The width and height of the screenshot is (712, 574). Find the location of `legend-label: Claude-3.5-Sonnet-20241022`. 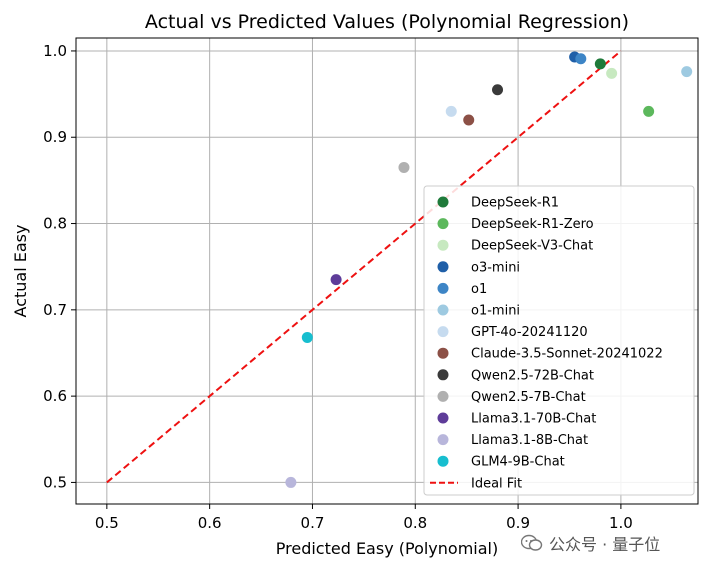

legend-label: Claude-3.5-Sonnet-20241022 is located at coordinates (567, 354).